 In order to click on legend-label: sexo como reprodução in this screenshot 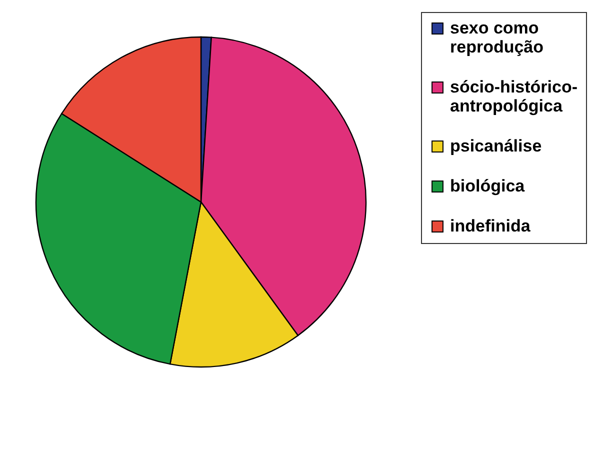, I will do `click(497, 37)`.